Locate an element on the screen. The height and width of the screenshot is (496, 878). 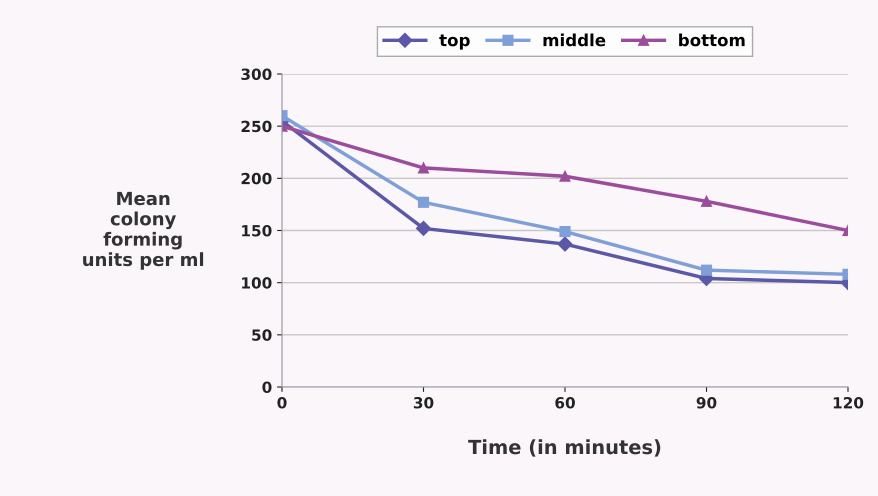
y-tick-label: 150 is located at coordinates (257, 230).